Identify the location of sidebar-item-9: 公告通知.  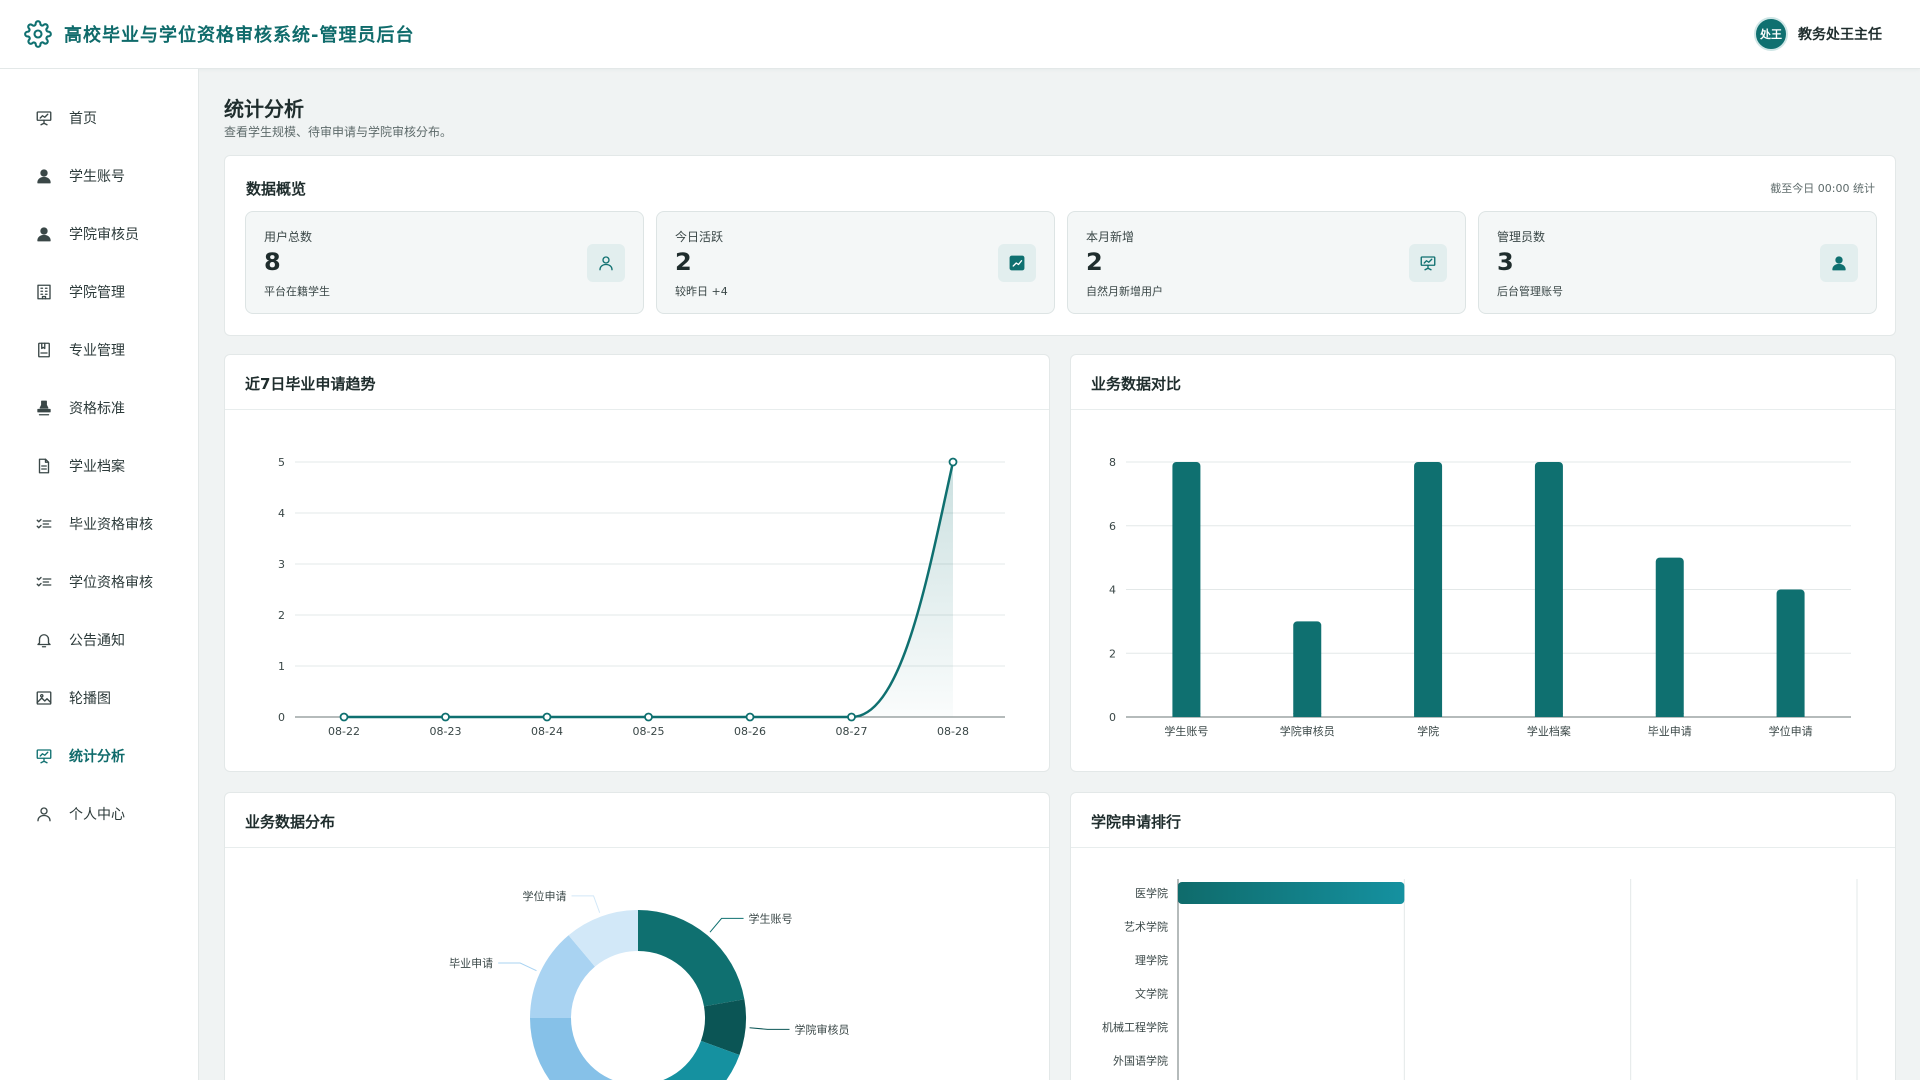
(99, 640).